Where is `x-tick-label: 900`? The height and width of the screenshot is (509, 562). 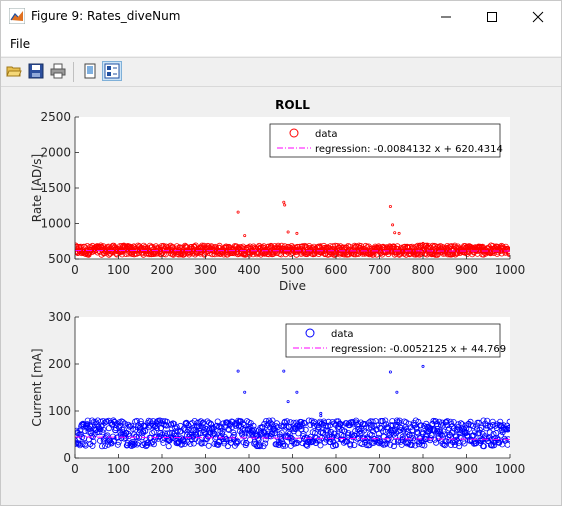 x-tick-label: 900 is located at coordinates (466, 270).